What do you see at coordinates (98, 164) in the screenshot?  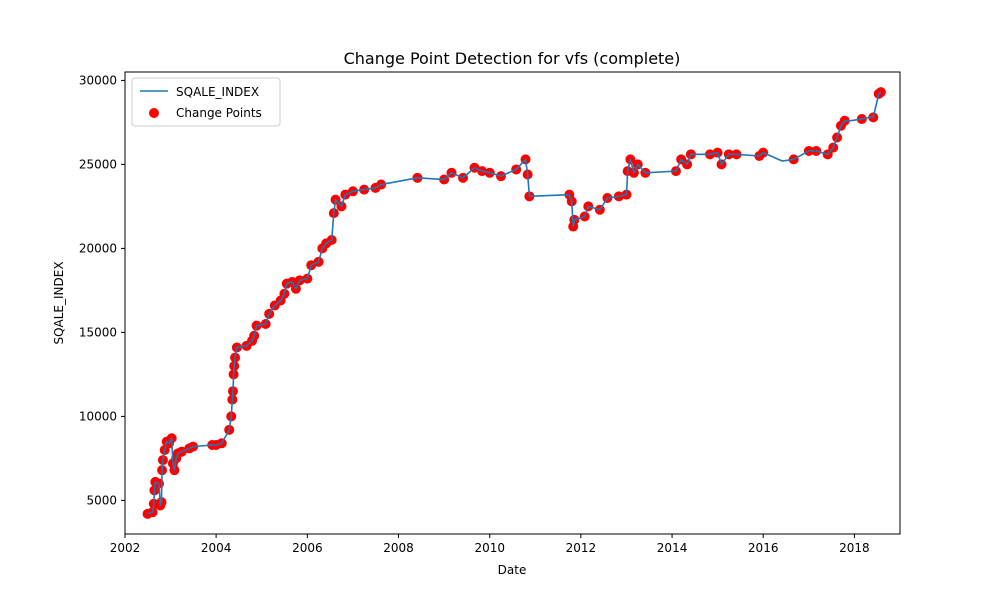 I see `y-tick-label: 25000` at bounding box center [98, 164].